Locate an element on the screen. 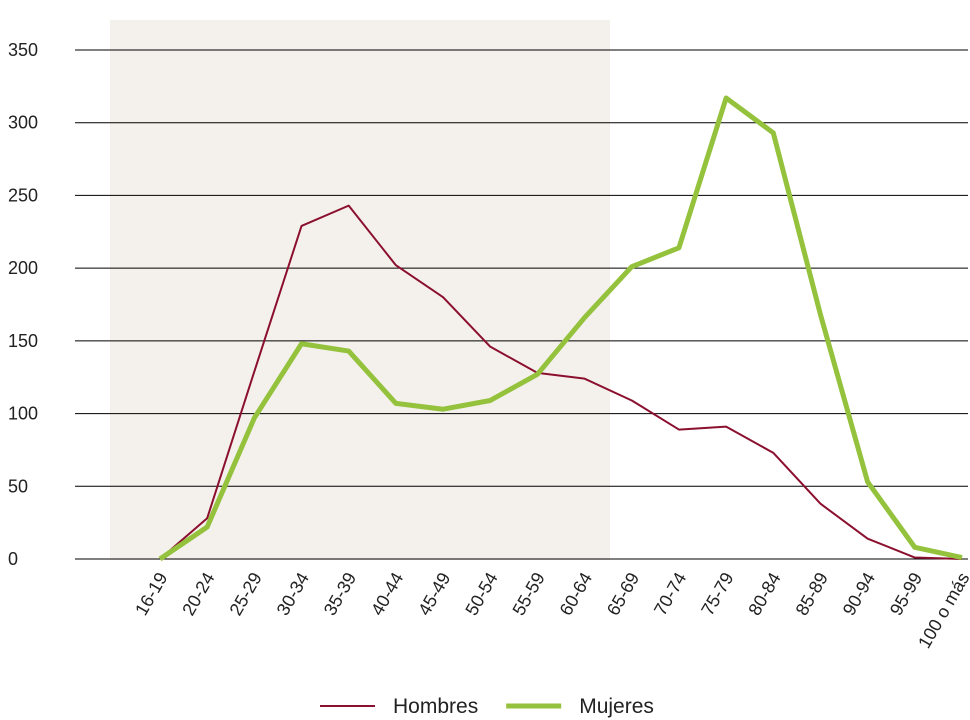 Image resolution: width=970 pixels, height=720 pixels. y-tick-label: 0 is located at coordinates (13, 559).